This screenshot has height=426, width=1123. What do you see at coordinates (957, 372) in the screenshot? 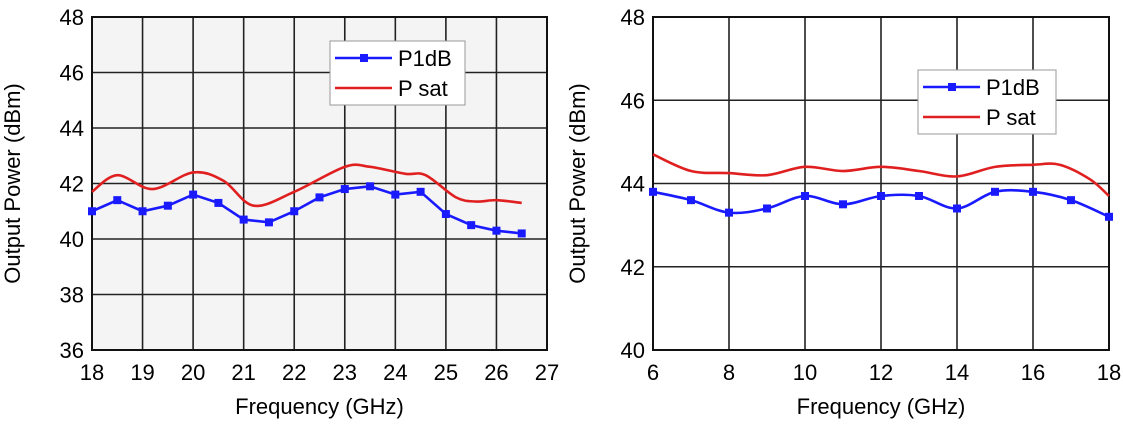
I see `x-tick-label: 14` at bounding box center [957, 372].